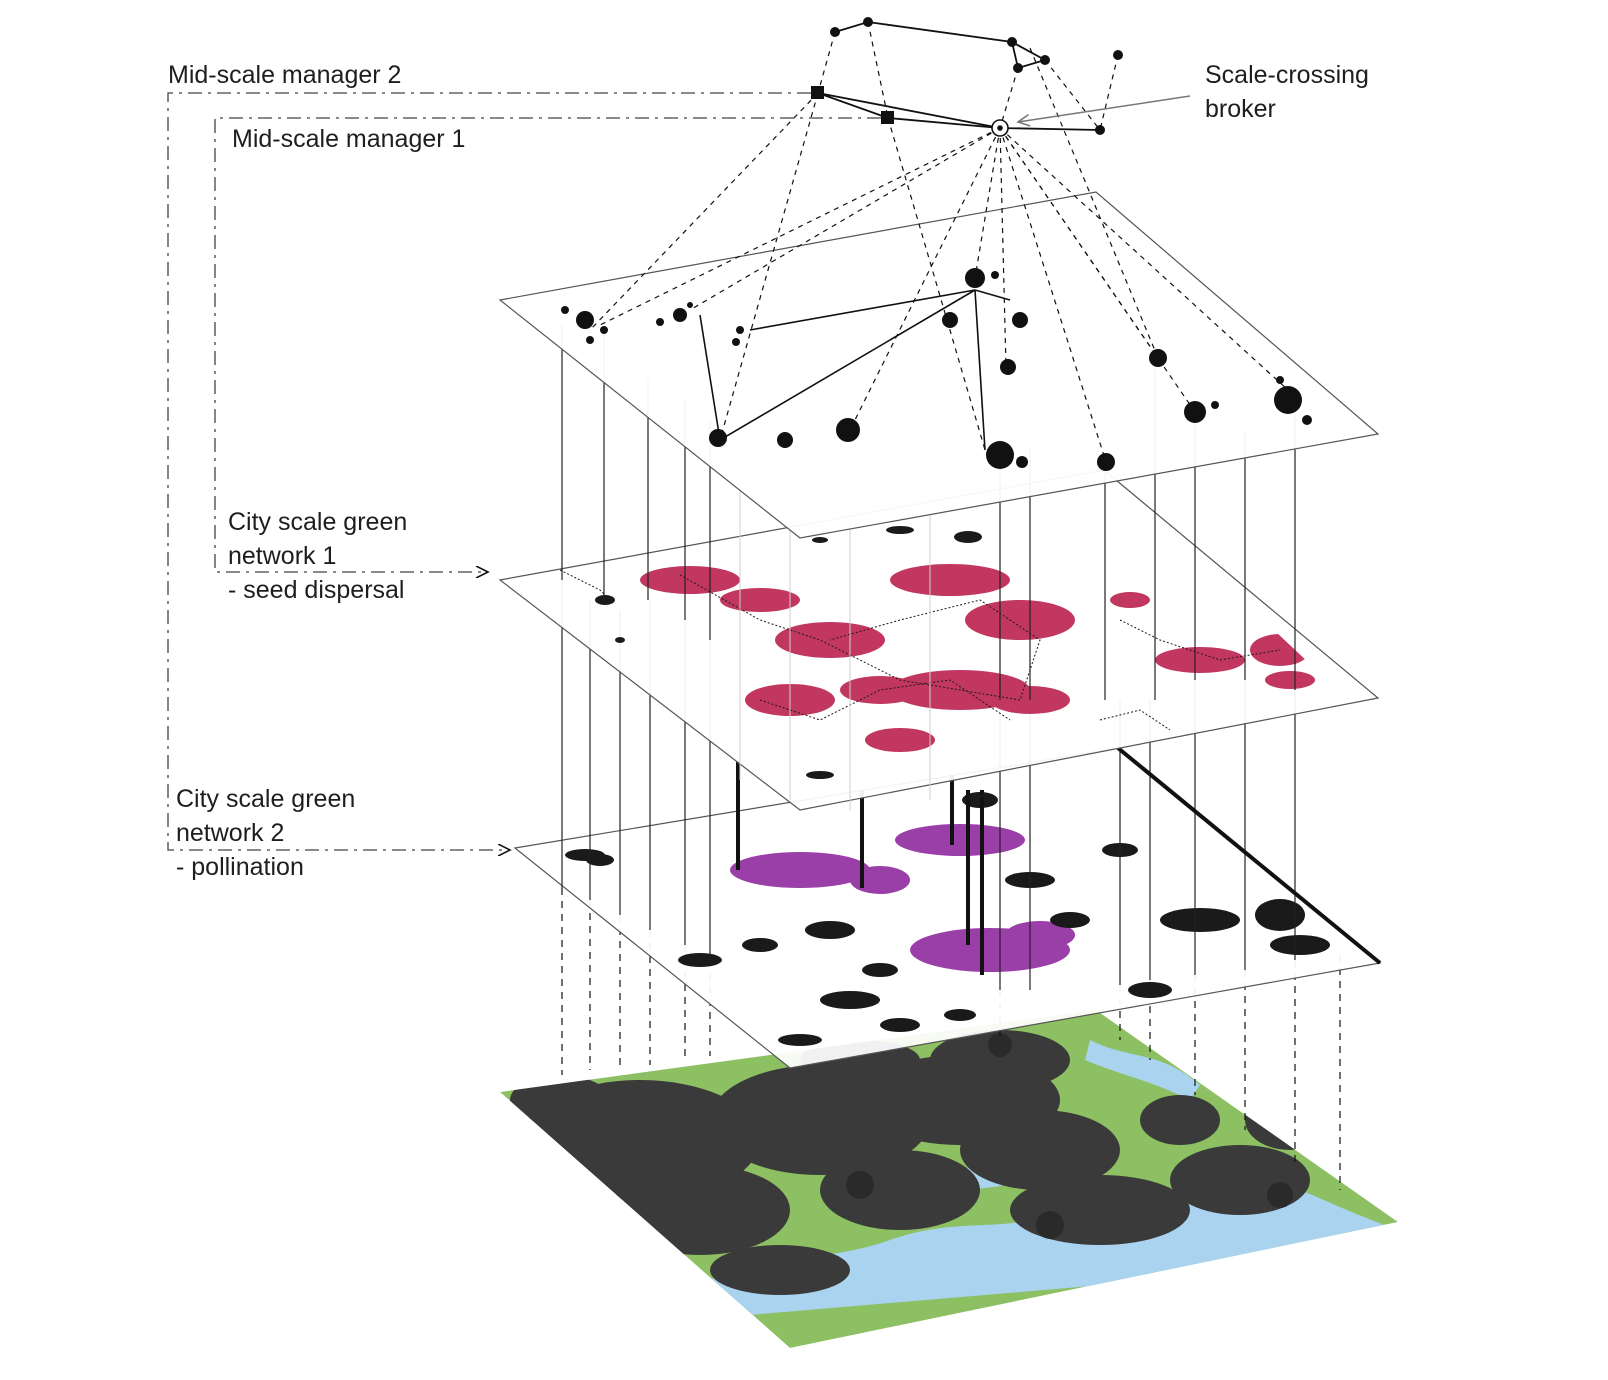  I want to click on land-use-map-layer, so click(949, 1179).